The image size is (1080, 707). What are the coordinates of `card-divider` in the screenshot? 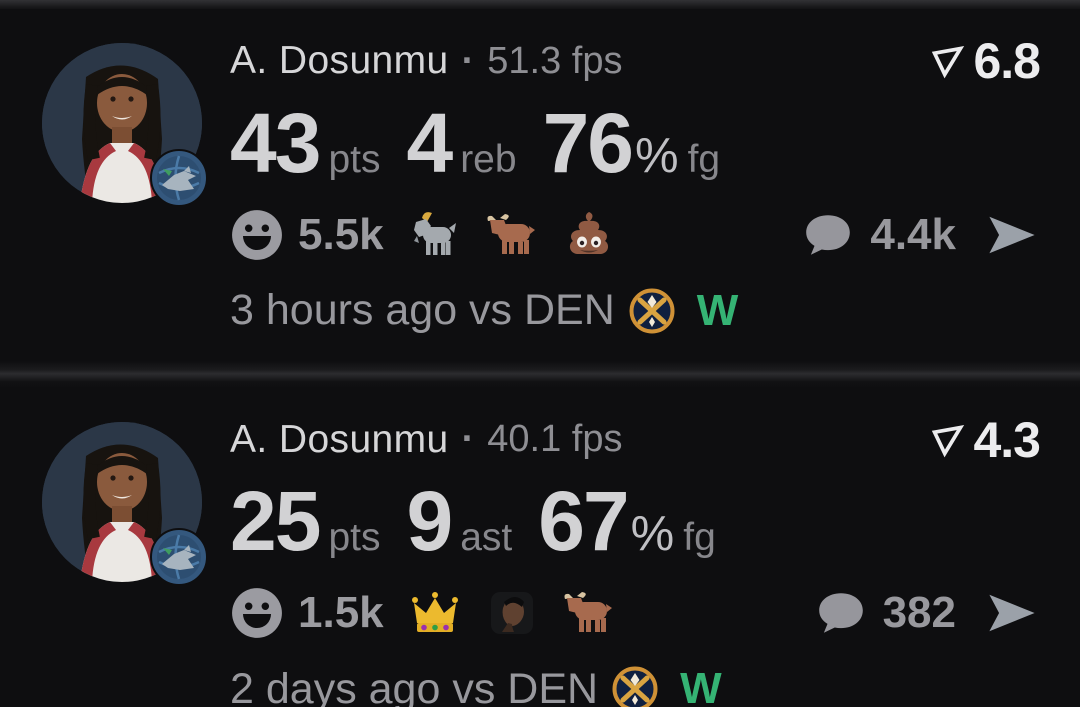 It's located at (540, 374).